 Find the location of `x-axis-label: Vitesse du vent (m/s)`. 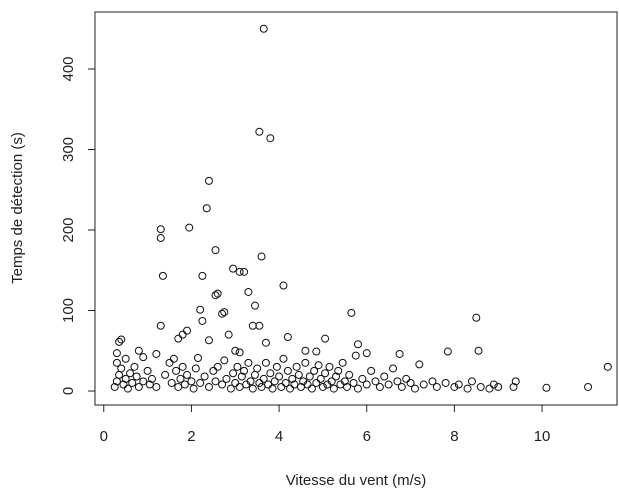

x-axis-label: Vitesse du vent (m/s) is located at coordinates (356, 480).